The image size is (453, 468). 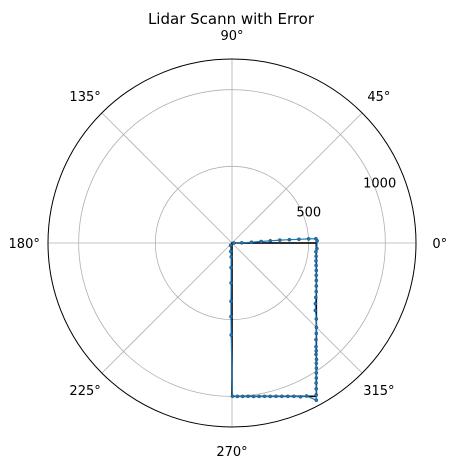 What do you see at coordinates (24, 244) in the screenshot?
I see `theta-tick-label: 180°` at bounding box center [24, 244].